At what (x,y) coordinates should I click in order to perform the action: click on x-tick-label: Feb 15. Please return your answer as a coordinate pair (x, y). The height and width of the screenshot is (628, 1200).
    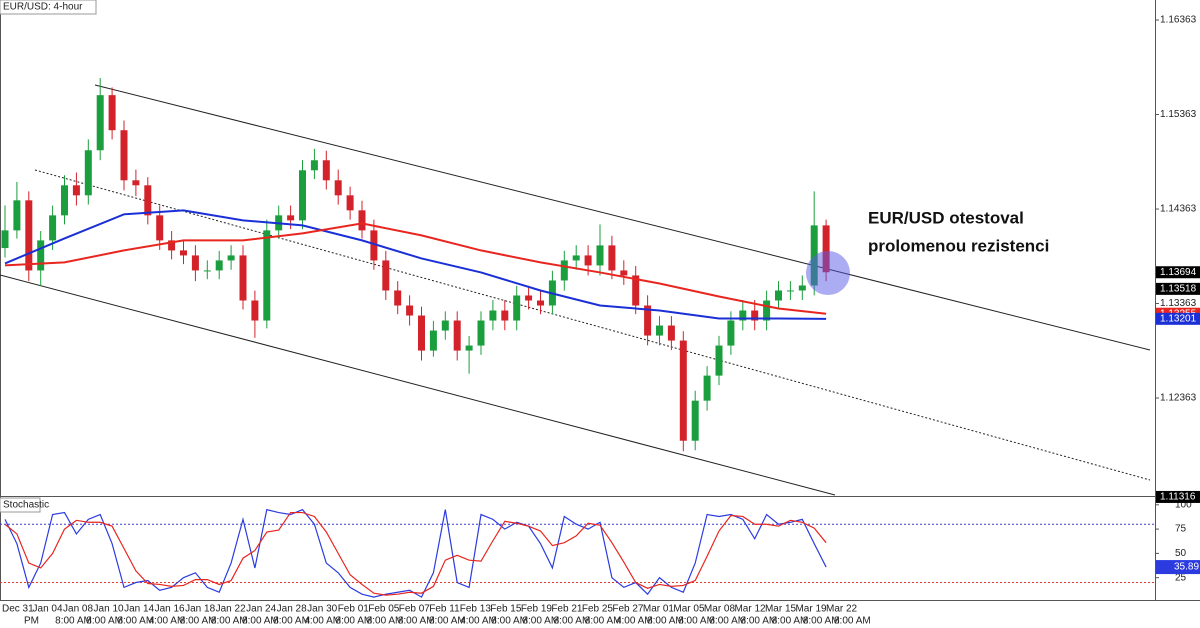
    Looking at the image, I should click on (506, 609).